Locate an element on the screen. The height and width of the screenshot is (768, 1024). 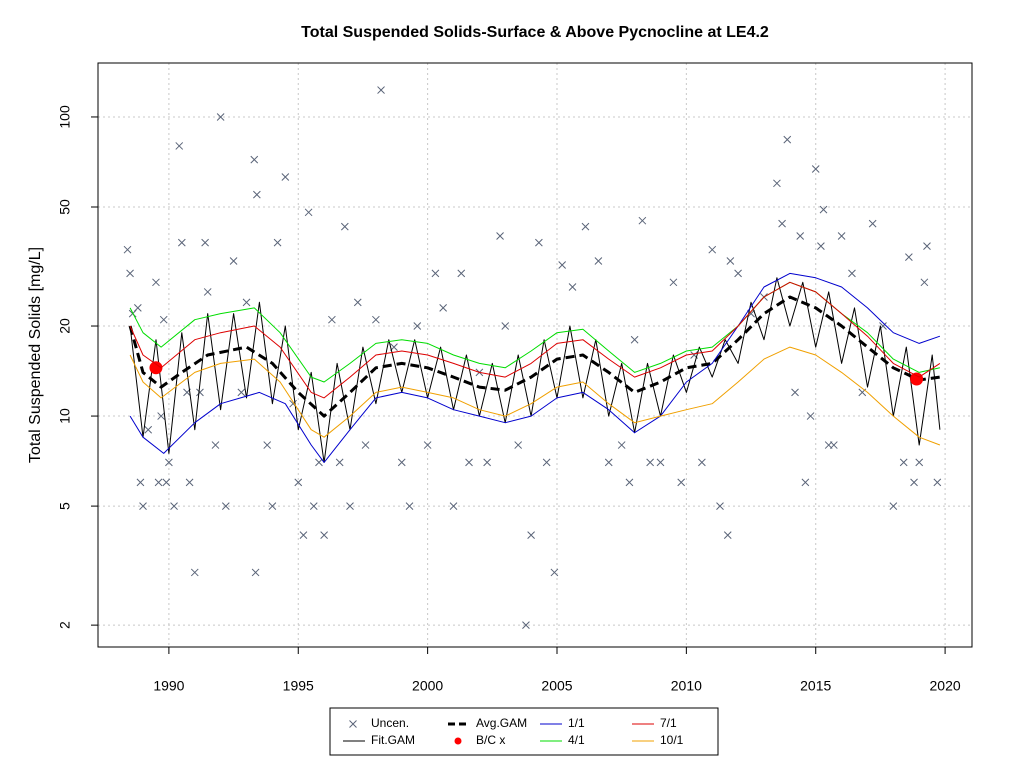
y-tick-label: 2 is located at coordinates (65, 625).